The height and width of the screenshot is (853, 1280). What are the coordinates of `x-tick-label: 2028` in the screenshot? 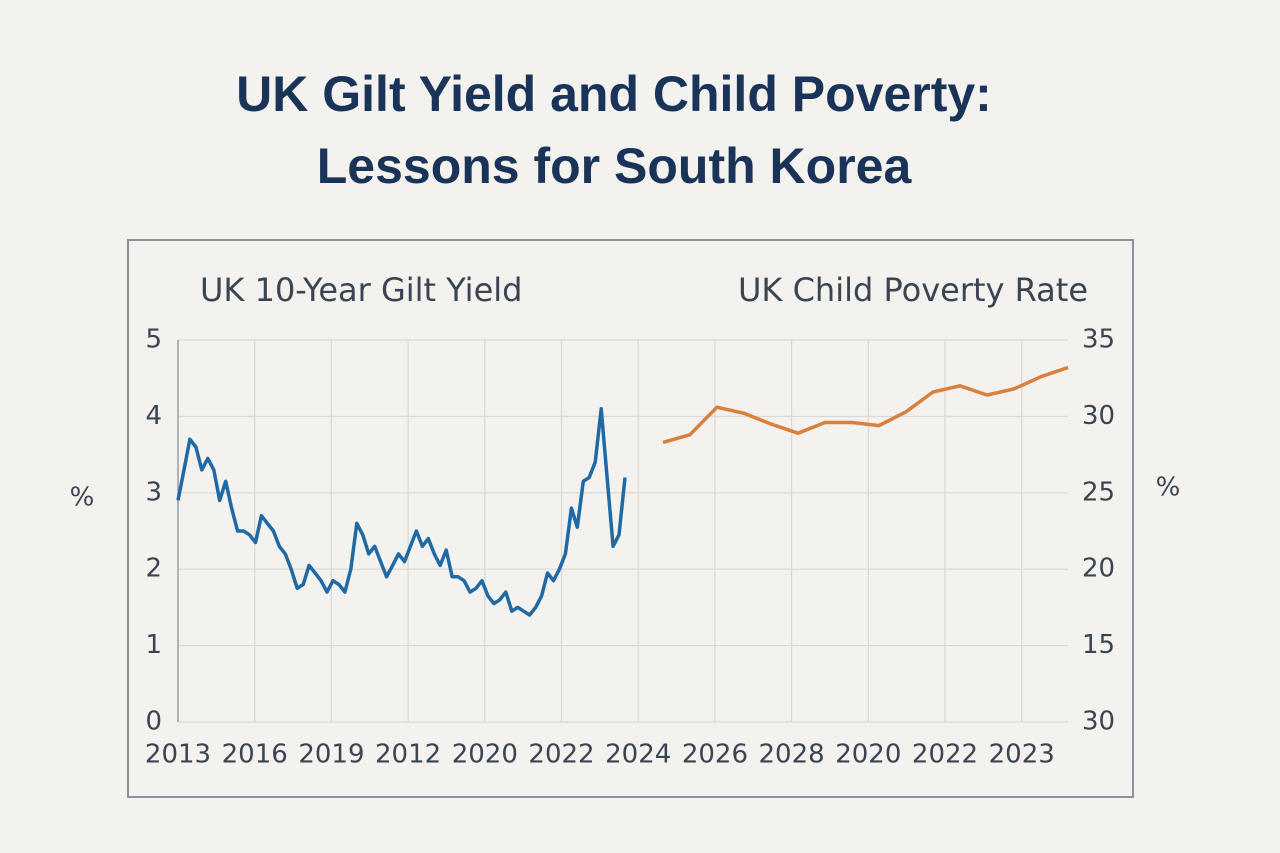 It's located at (792, 755).